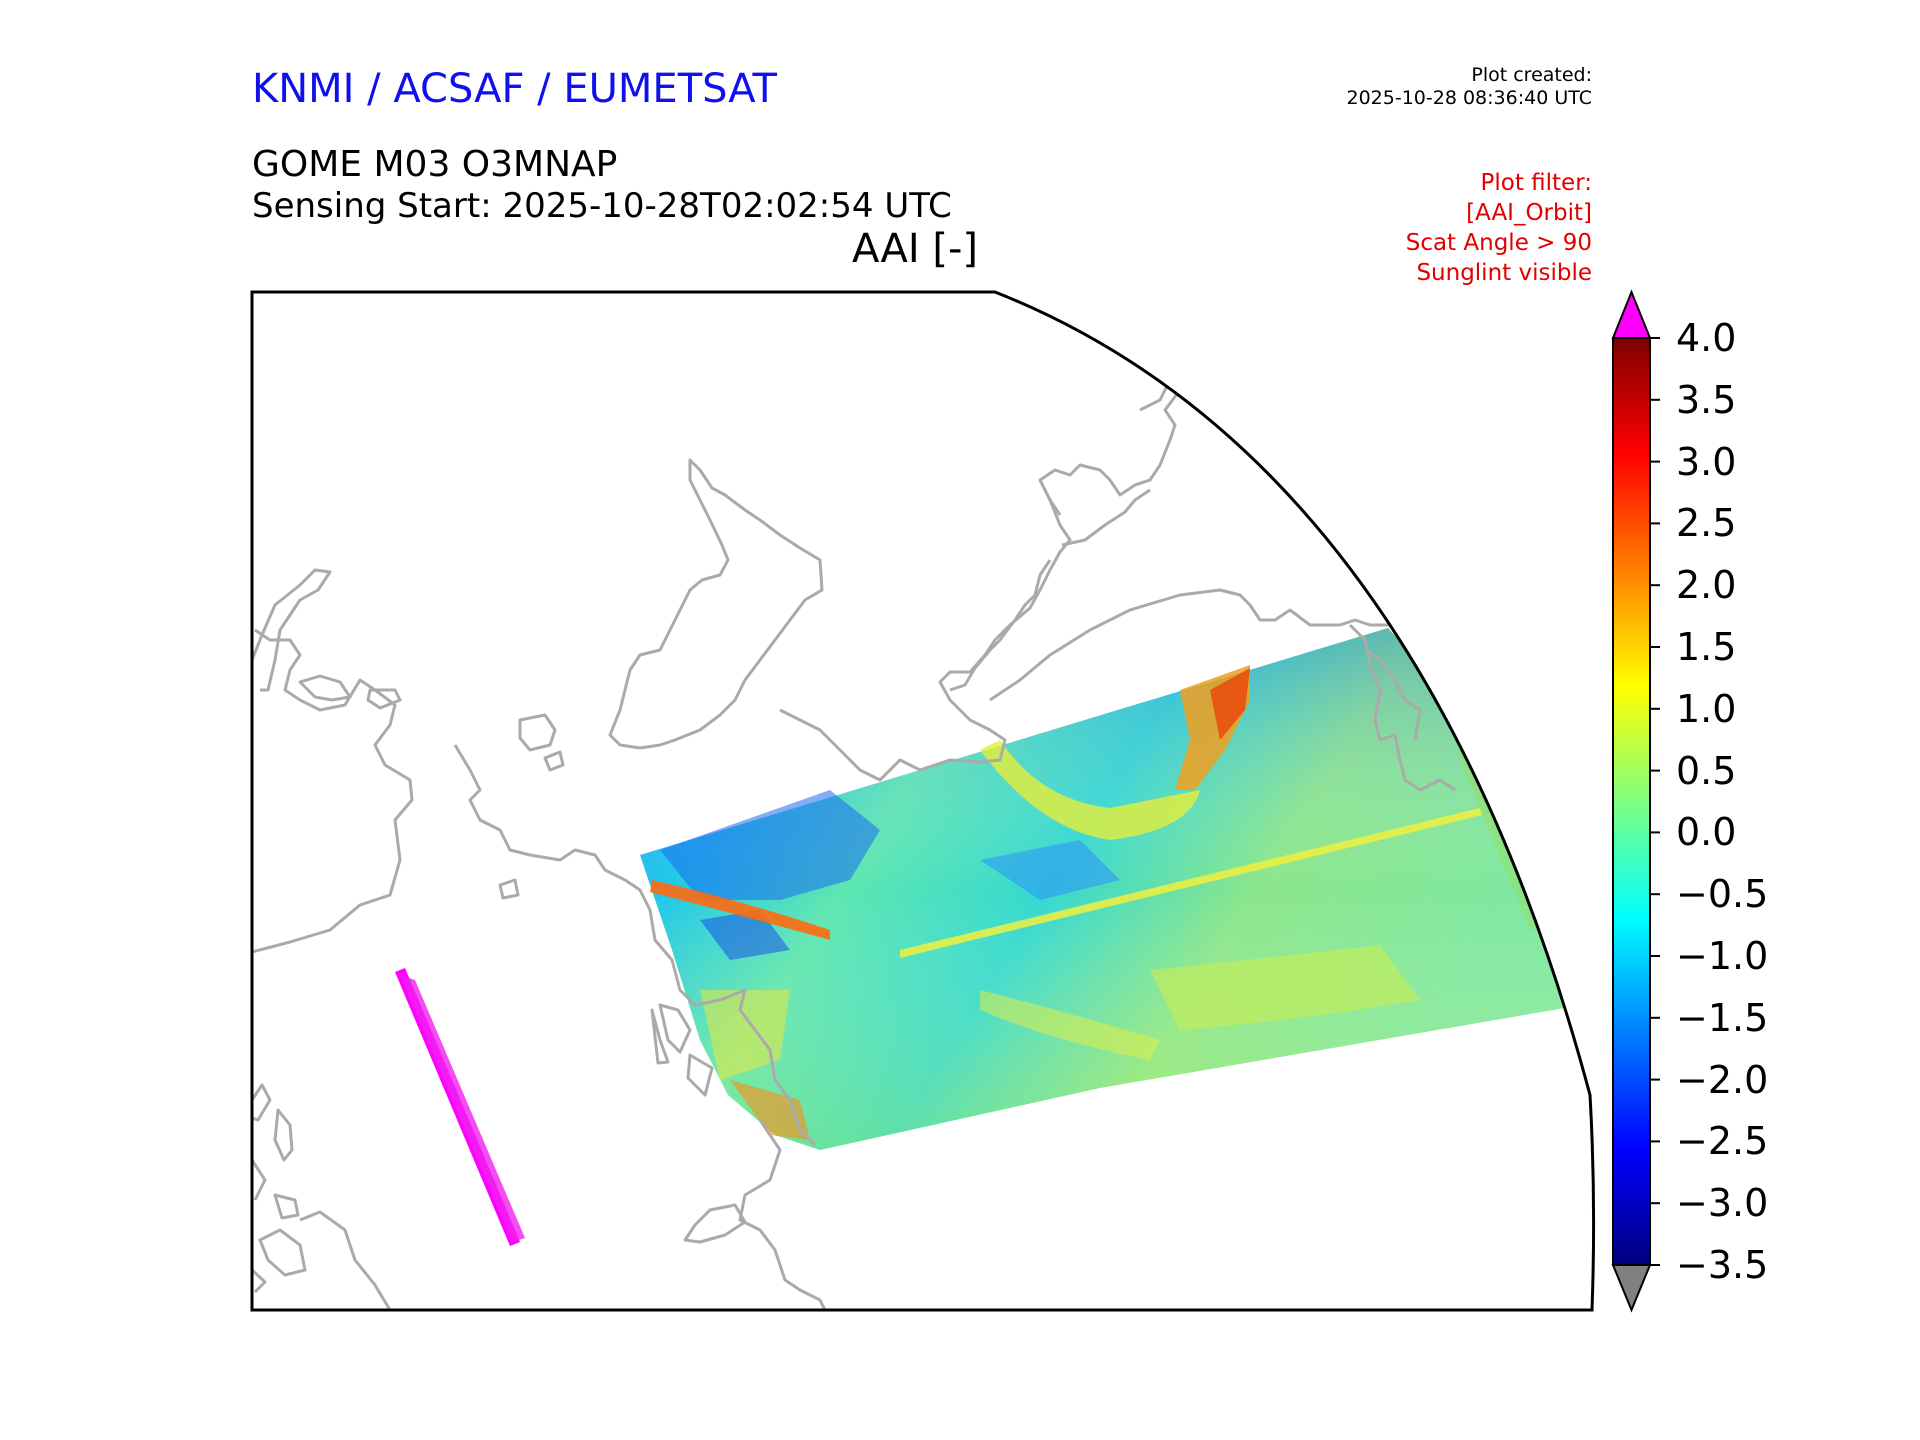 This screenshot has width=1920, height=1440. I want to click on colorbar-tick-label: −2.5, so click(1722, 1141).